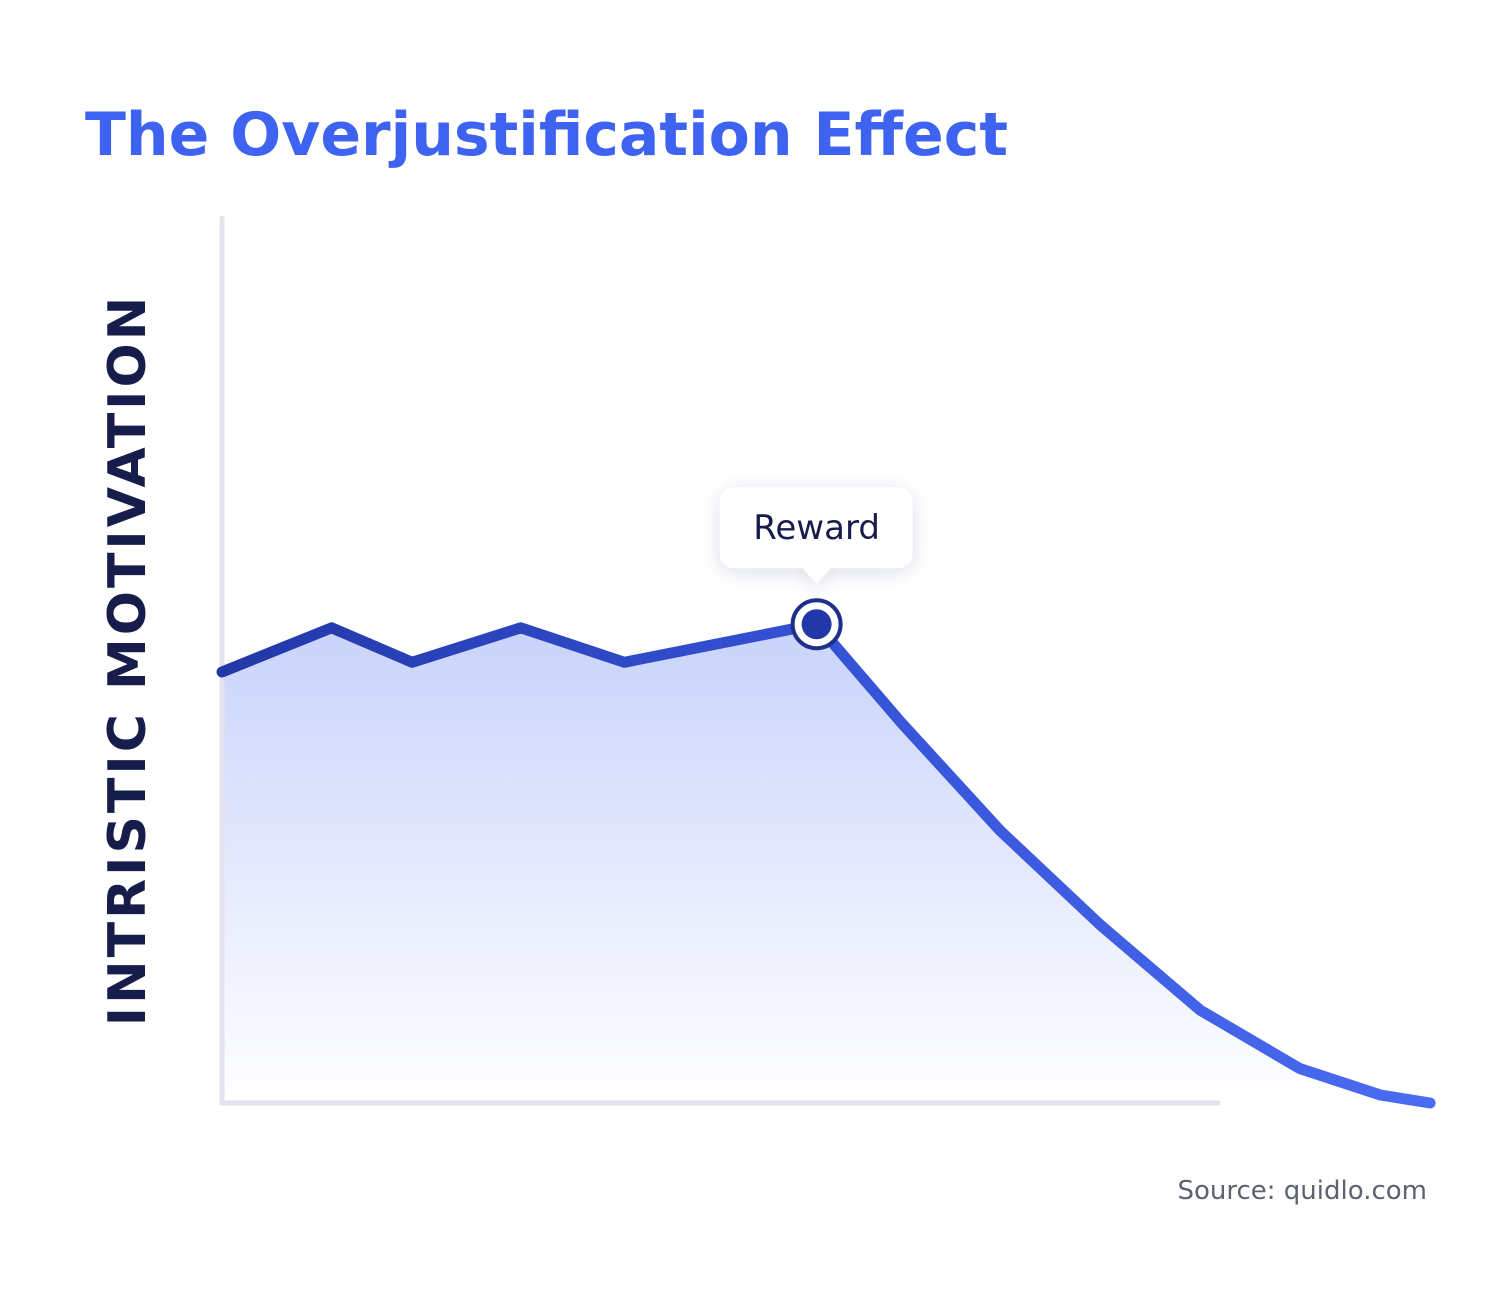 This screenshot has width=1512, height=1297. I want to click on annotation-label: Reward, so click(816, 528).